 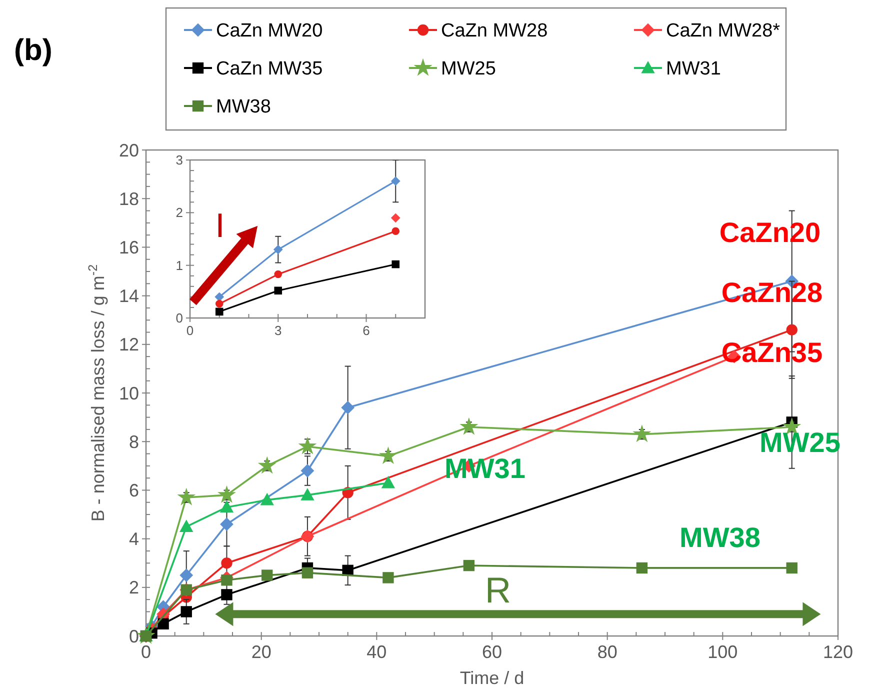 What do you see at coordinates (278, 330) in the screenshot?
I see `x-tick-label: 3` at bounding box center [278, 330].